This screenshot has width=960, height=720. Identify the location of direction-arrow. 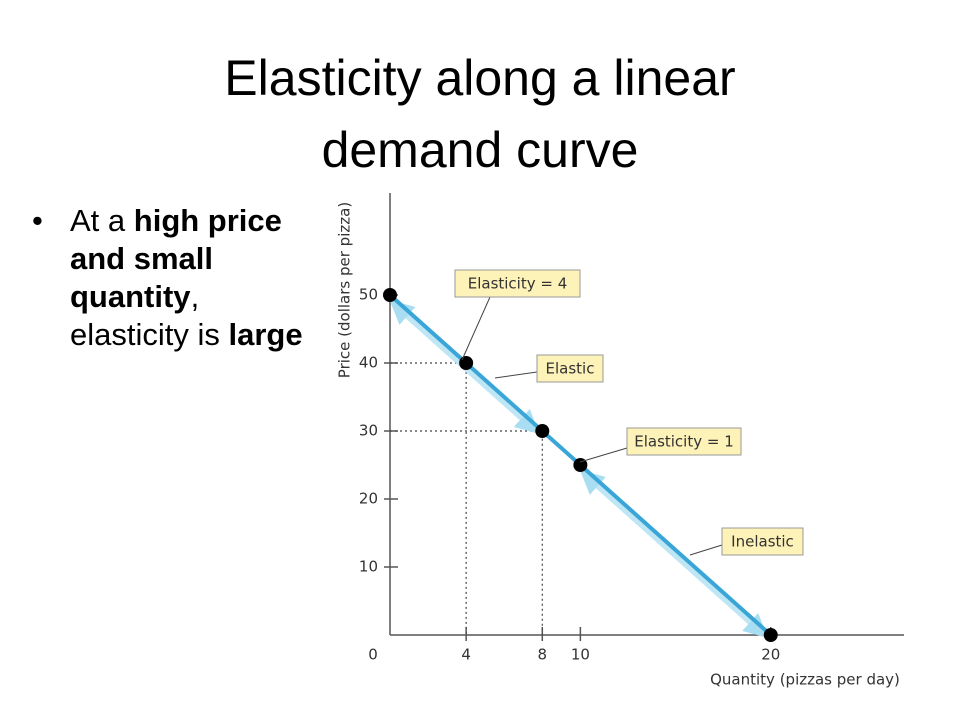
(674, 553).